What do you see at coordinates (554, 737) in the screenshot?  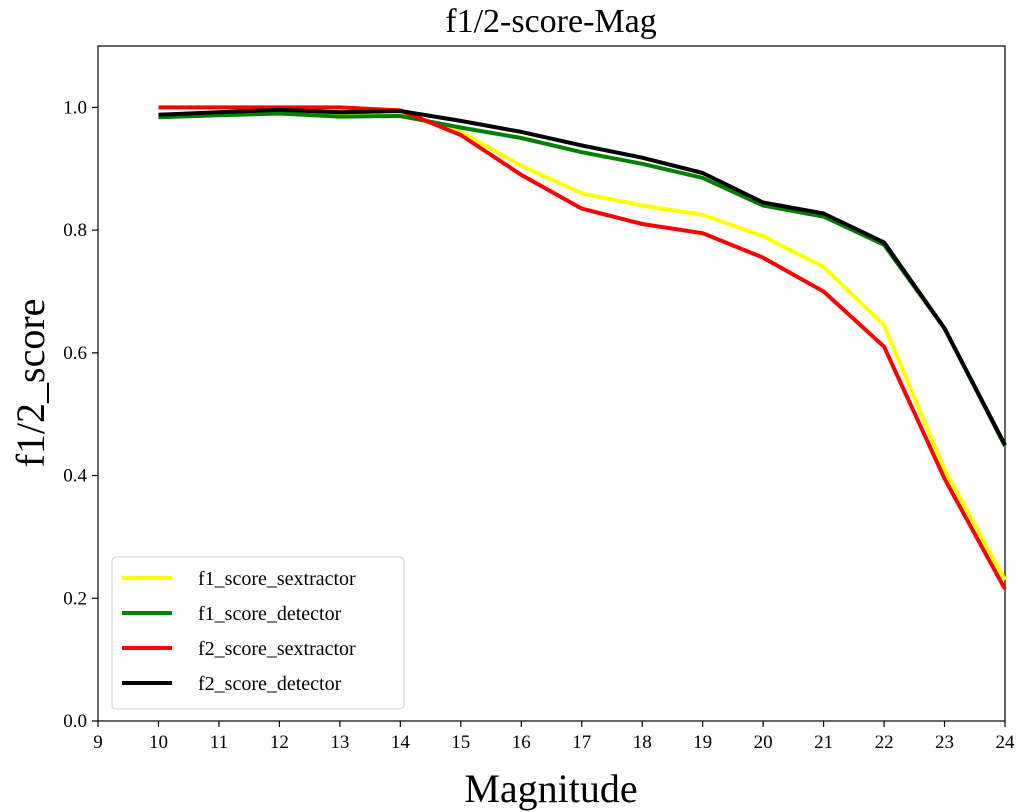 I see `x-axis-ticks: 9 10 11 12 13 14 15 16 17 18 19 20 21 22 23 24` at bounding box center [554, 737].